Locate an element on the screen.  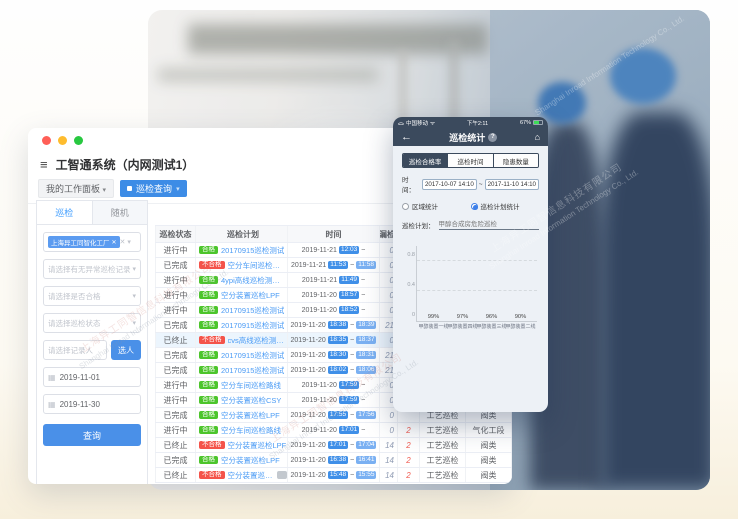
plan-cell: 合格 空分装置巡检CSY is located at coordinates (242, 400).